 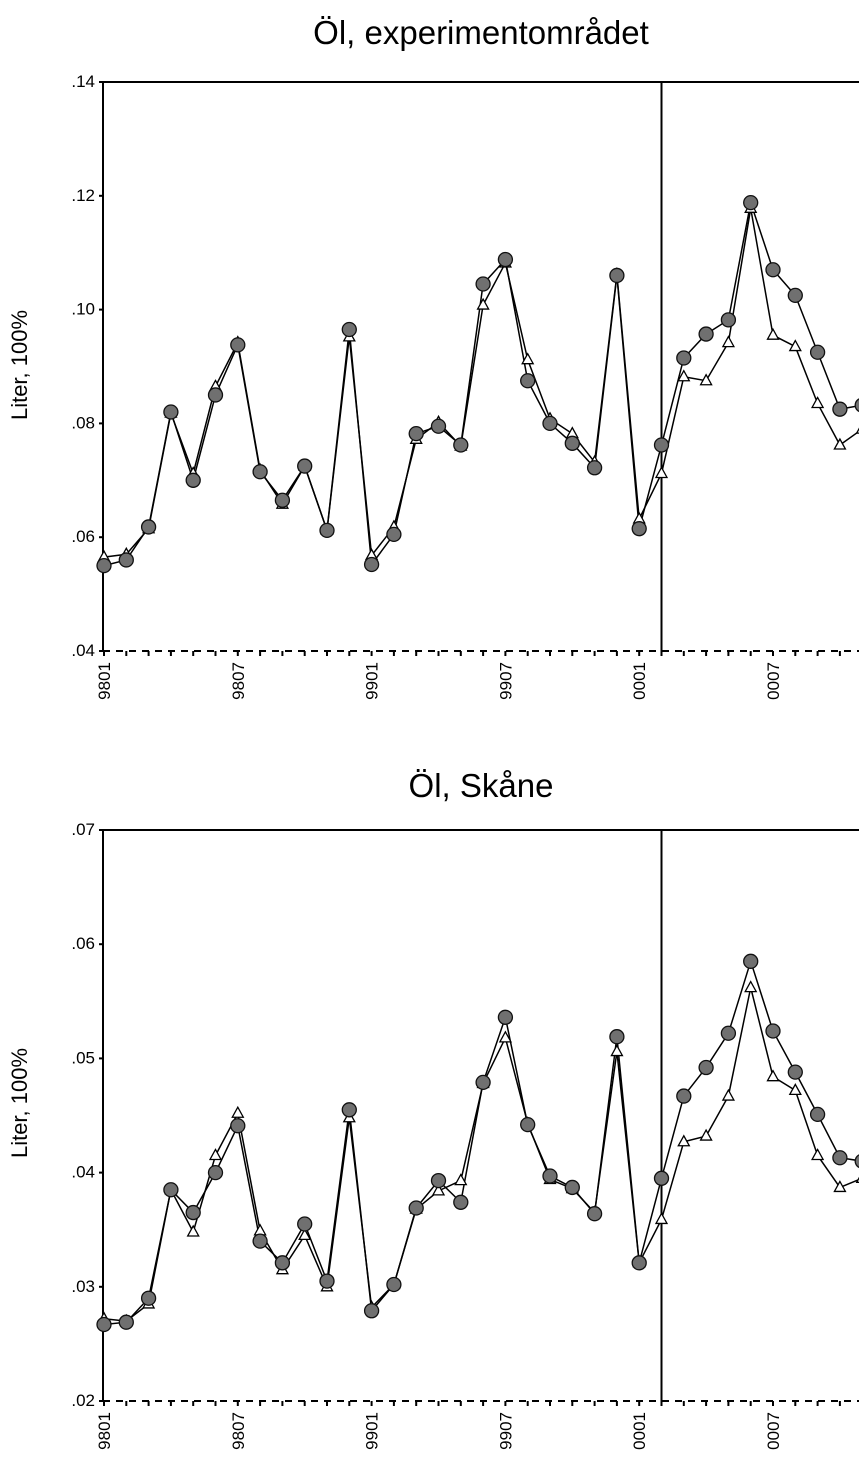 I want to click on y-tick-label: .05, so click(x=83, y=1057).